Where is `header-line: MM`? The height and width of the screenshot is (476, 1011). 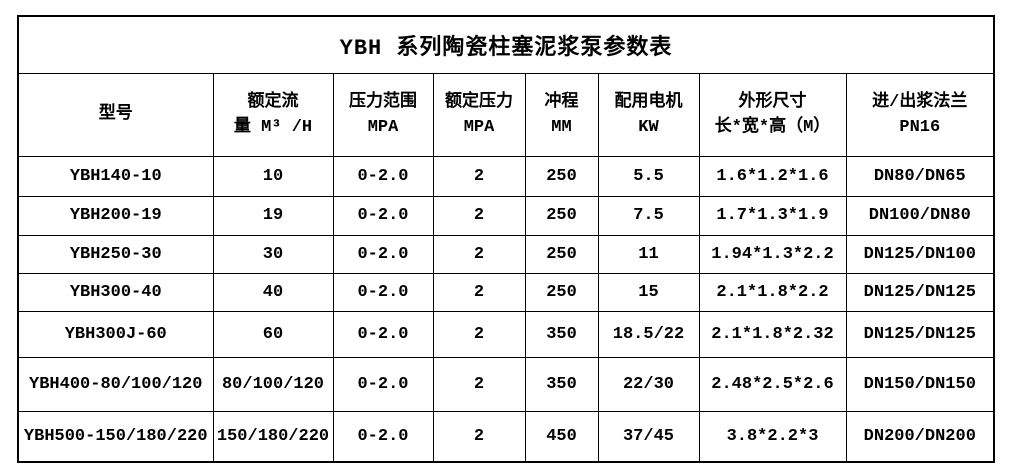
header-line: MM is located at coordinates (561, 127).